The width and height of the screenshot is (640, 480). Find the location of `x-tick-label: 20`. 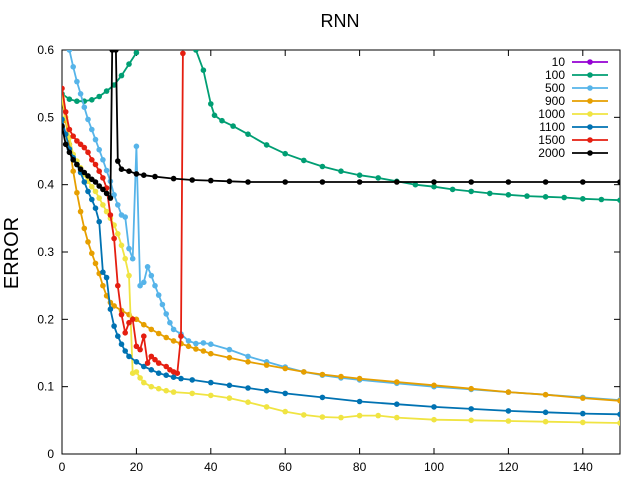

x-tick-label: 20 is located at coordinates (137, 467).